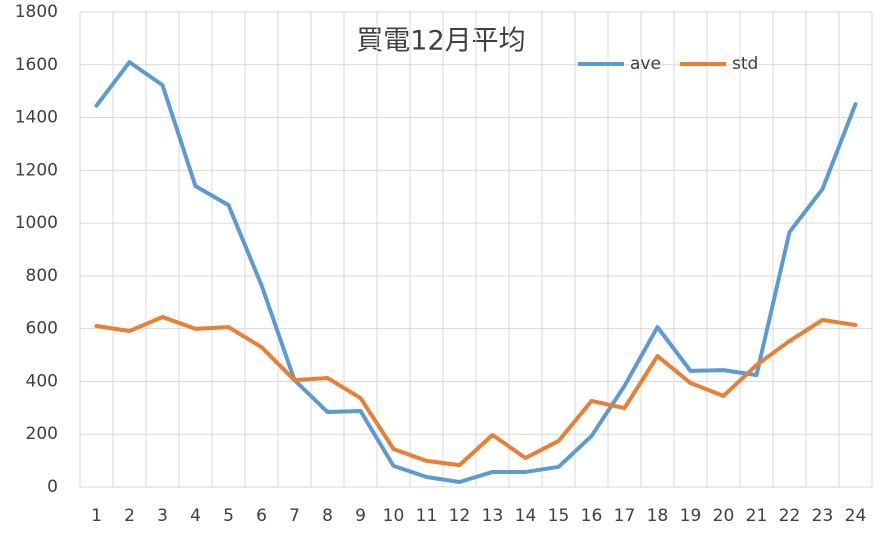  I want to click on x-tick-label: 23, so click(823, 516).